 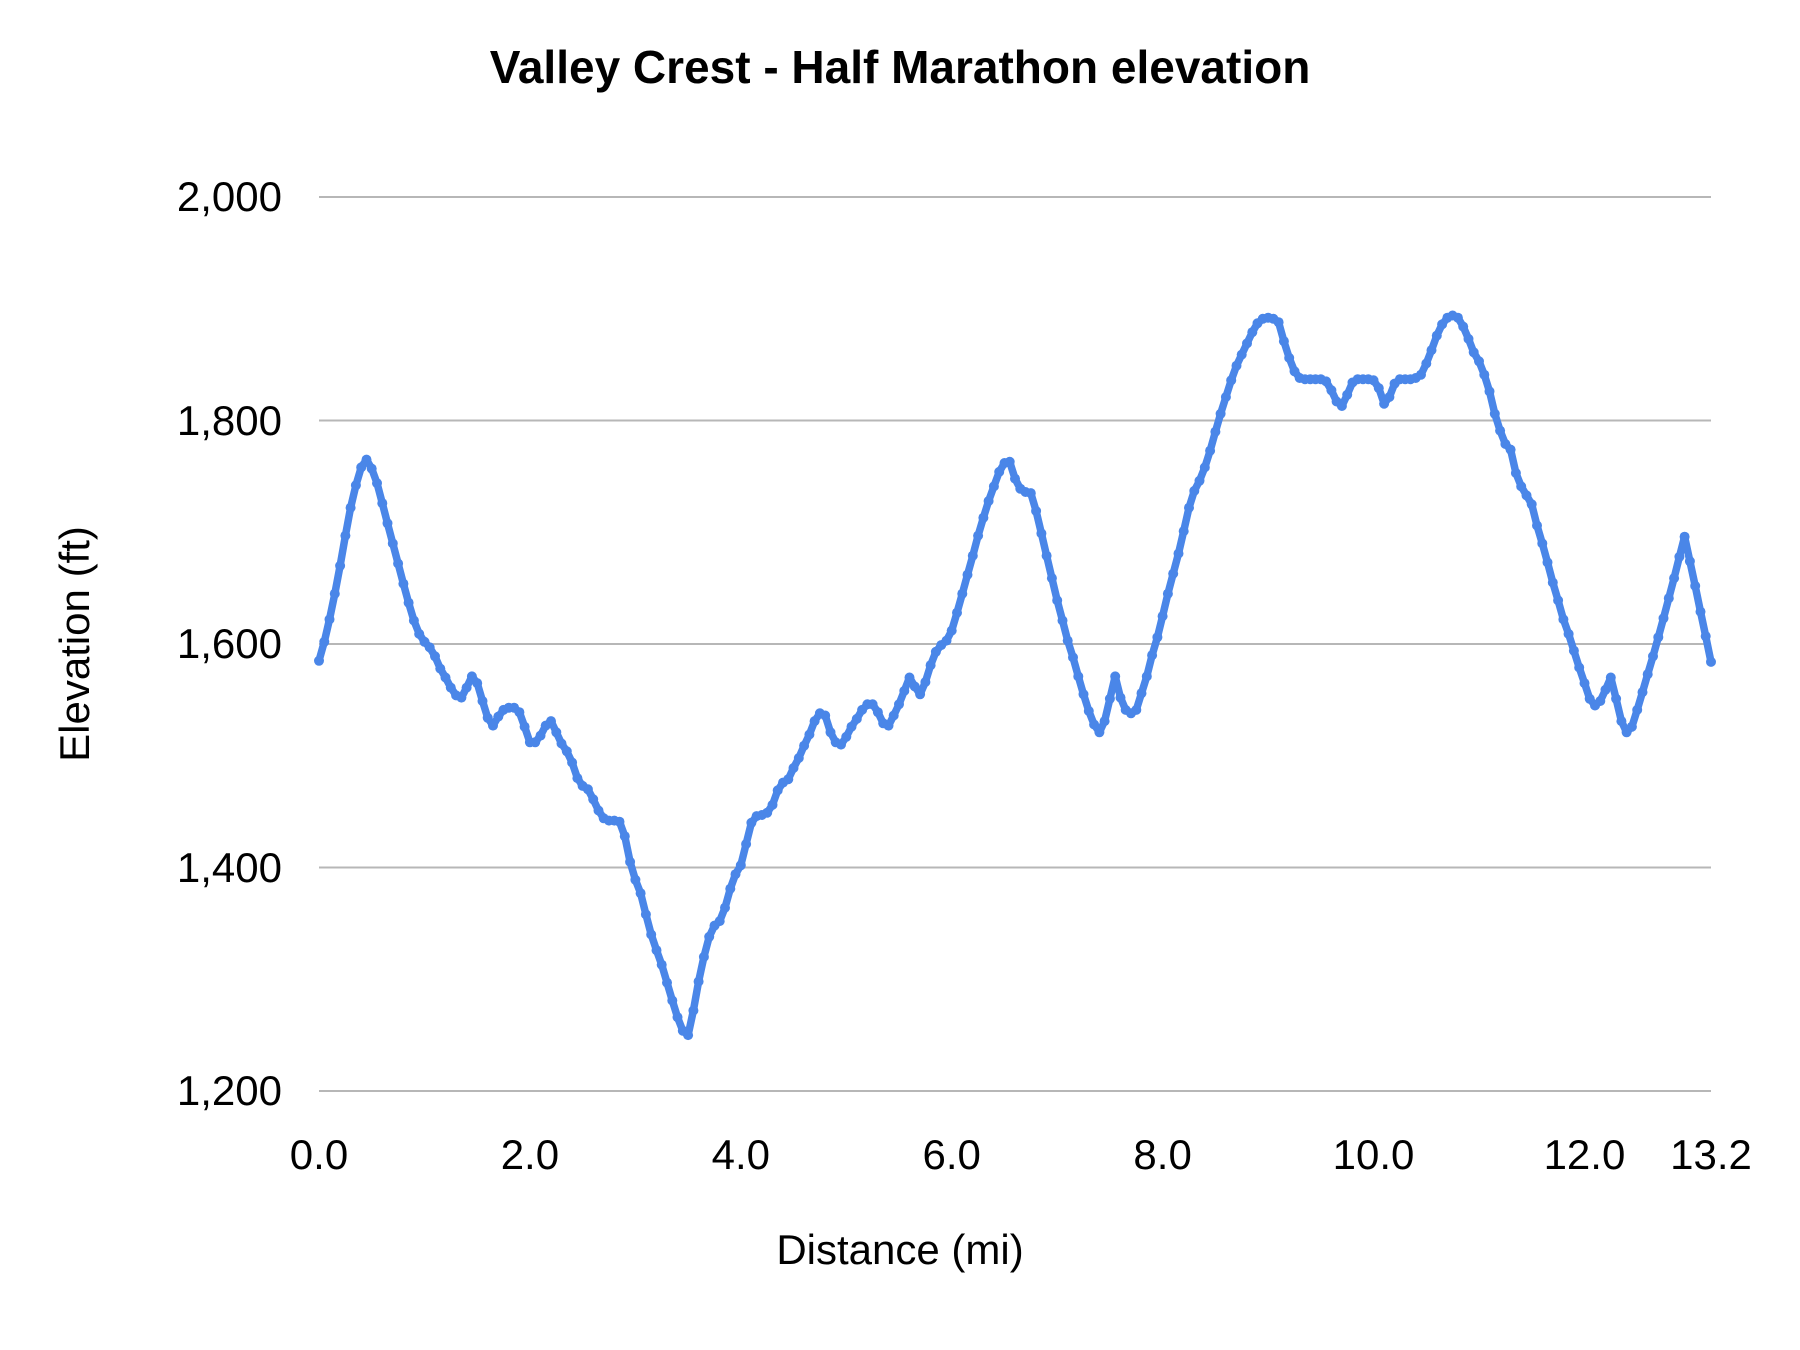 I want to click on x-axis-title: Distance (mi), so click(x=900, y=1249).